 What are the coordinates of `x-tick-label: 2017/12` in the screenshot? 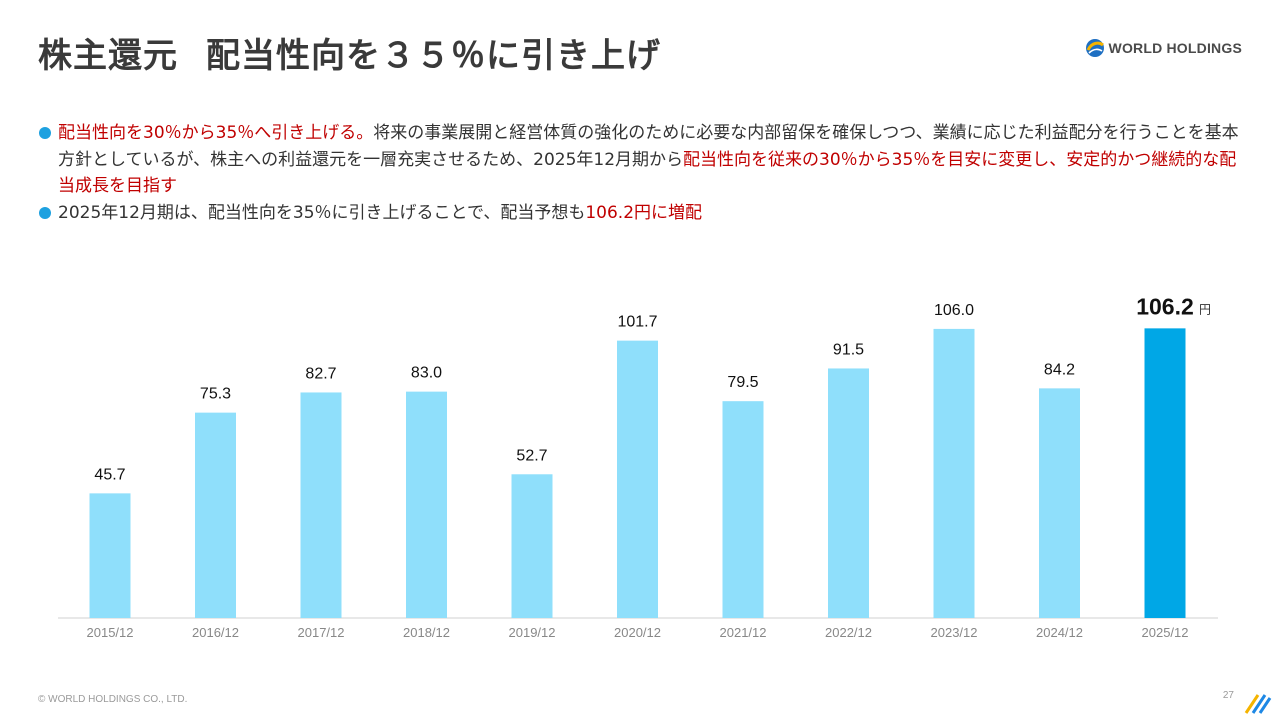 It's located at (321, 632).